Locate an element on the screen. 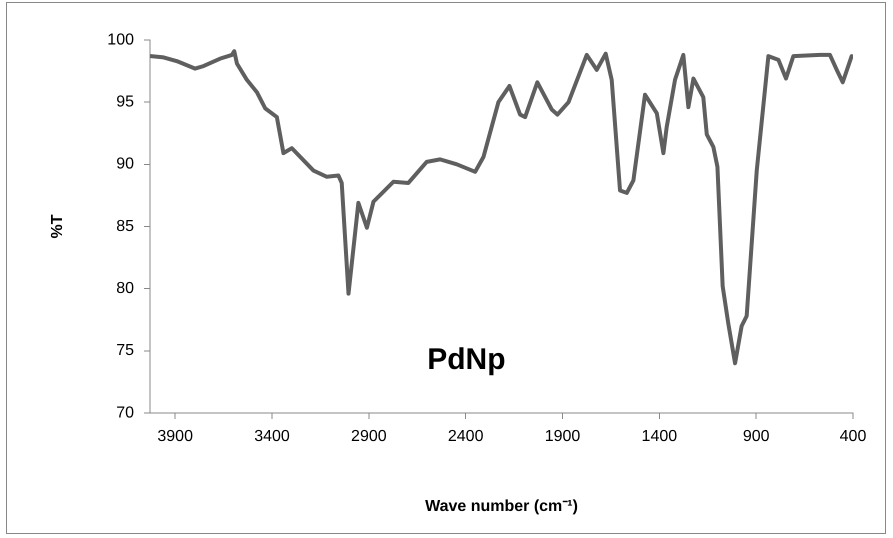  y-tick-label: 95 is located at coordinates (125, 102).